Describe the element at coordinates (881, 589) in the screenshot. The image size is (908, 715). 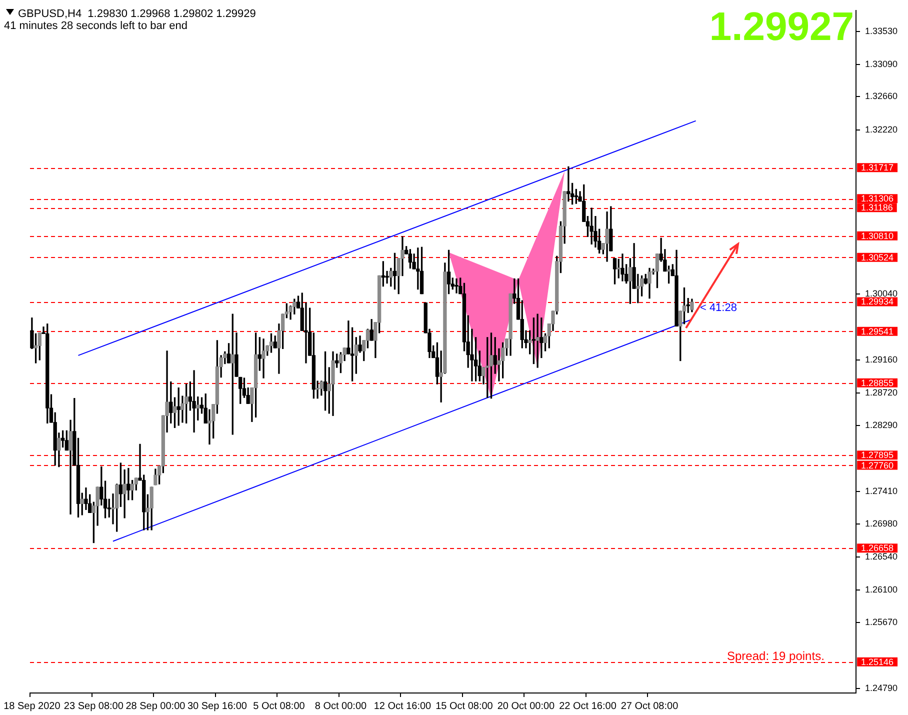
I see `y-tick-label: 1.26100` at that location.